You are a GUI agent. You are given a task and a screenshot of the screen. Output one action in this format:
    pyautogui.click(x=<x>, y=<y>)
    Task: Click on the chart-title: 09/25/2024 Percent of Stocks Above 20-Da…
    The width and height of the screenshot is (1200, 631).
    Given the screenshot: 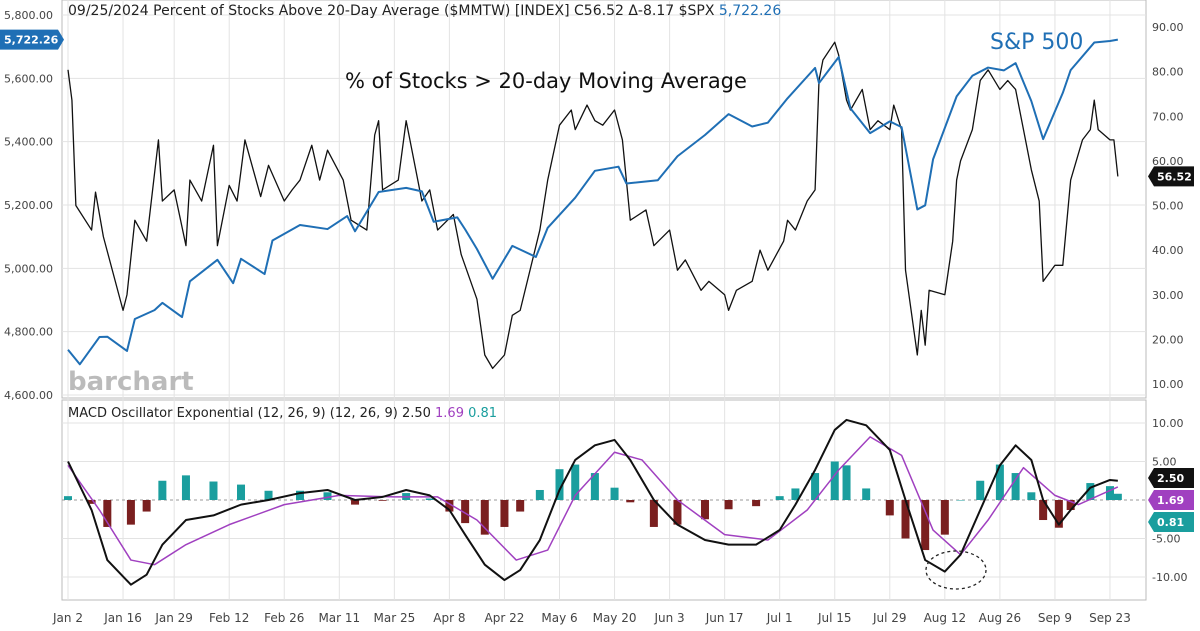 What is the action you would take?
    pyautogui.click(x=424, y=11)
    